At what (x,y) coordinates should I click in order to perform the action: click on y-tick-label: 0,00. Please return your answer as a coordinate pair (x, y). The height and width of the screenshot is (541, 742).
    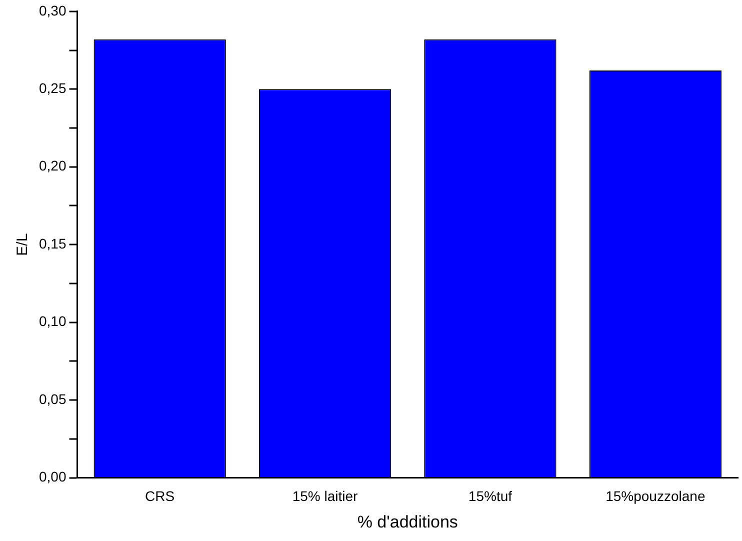
    Looking at the image, I should click on (52, 476).